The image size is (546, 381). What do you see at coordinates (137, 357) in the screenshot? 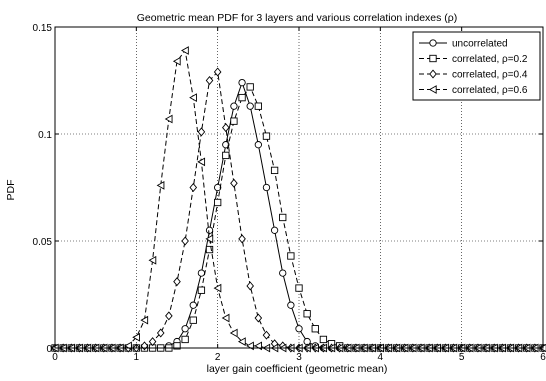
I see `x-tick-label: 1` at bounding box center [137, 357].